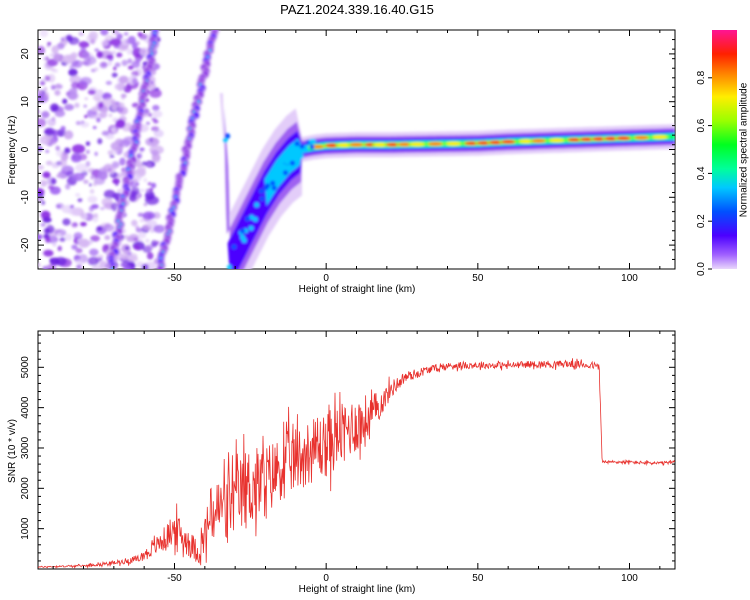  I want to click on y-tick-label: 10, so click(25, 102).